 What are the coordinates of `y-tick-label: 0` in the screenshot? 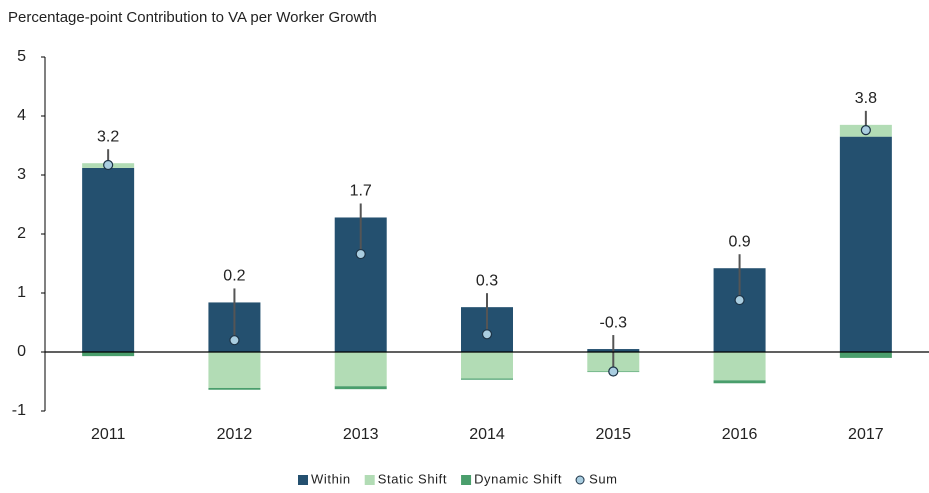 It's located at (21, 351).